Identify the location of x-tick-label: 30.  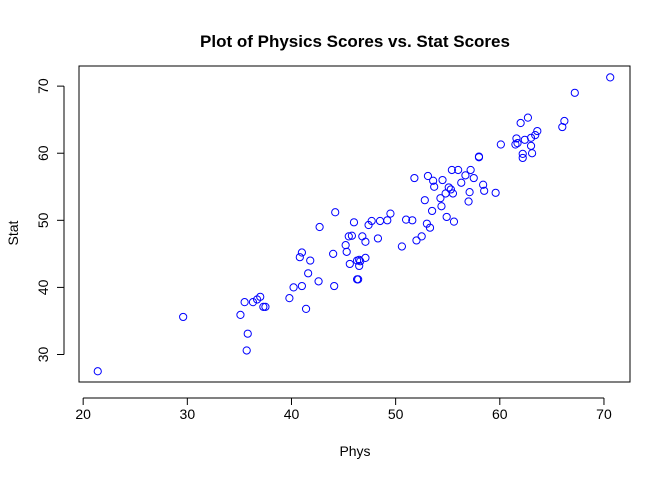
(188, 414).